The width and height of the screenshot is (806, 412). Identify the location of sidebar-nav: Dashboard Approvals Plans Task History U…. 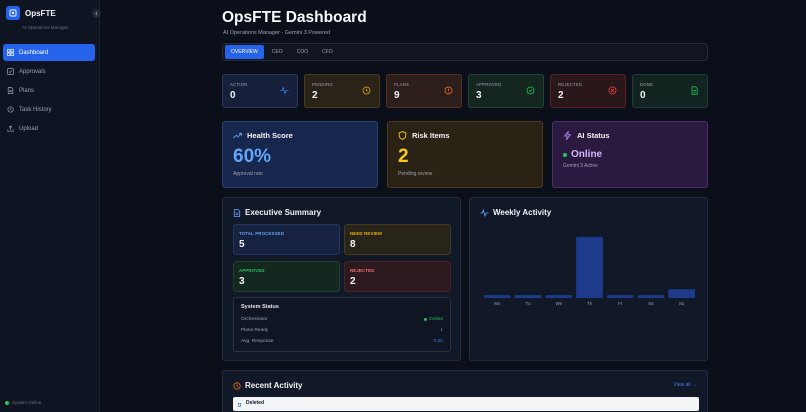
(49, 91).